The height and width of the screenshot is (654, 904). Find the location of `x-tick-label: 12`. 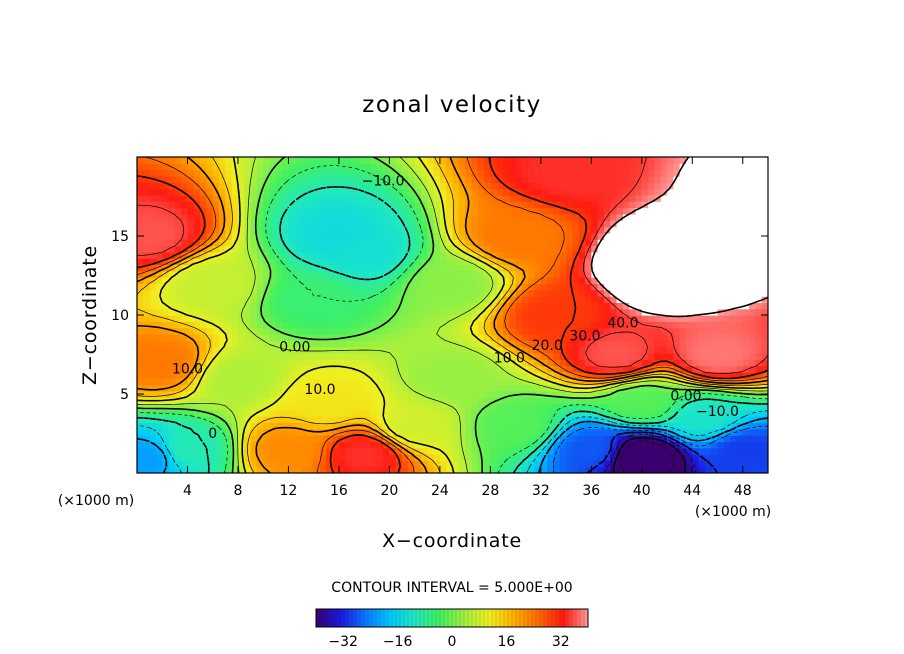

x-tick-label: 12 is located at coordinates (289, 491).